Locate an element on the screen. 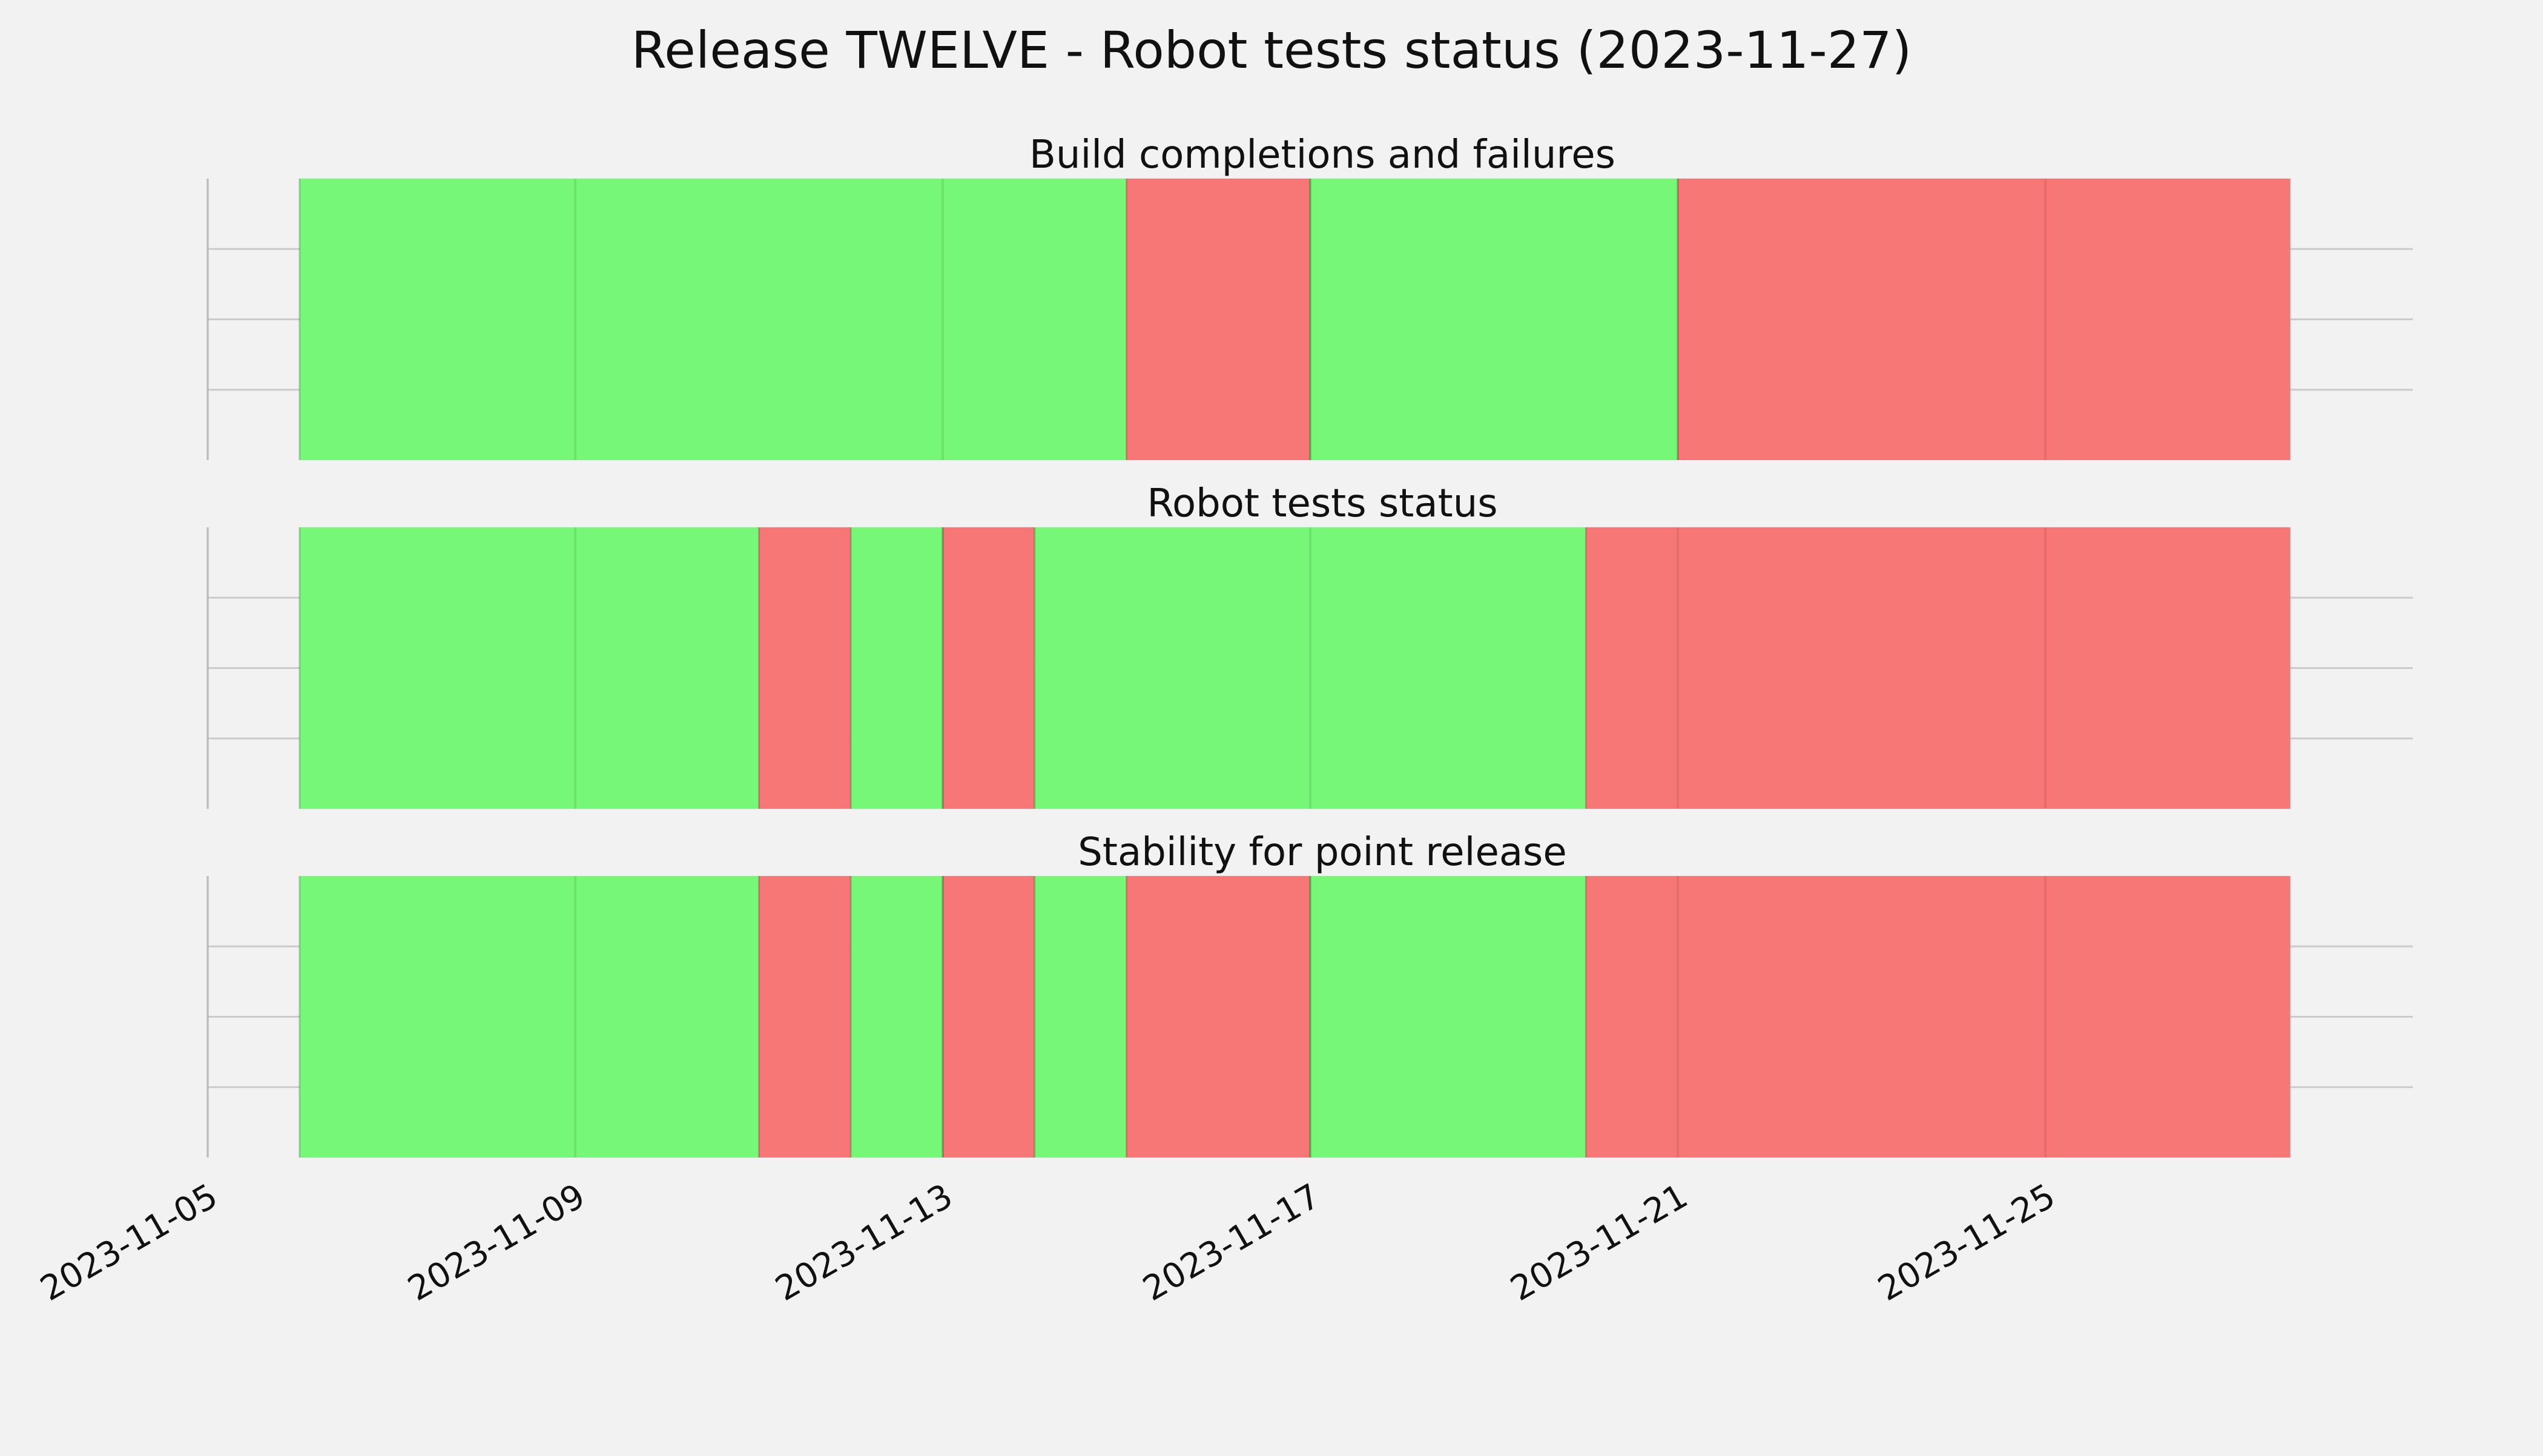  panel-title: Robot tests status is located at coordinates (1322, 503).